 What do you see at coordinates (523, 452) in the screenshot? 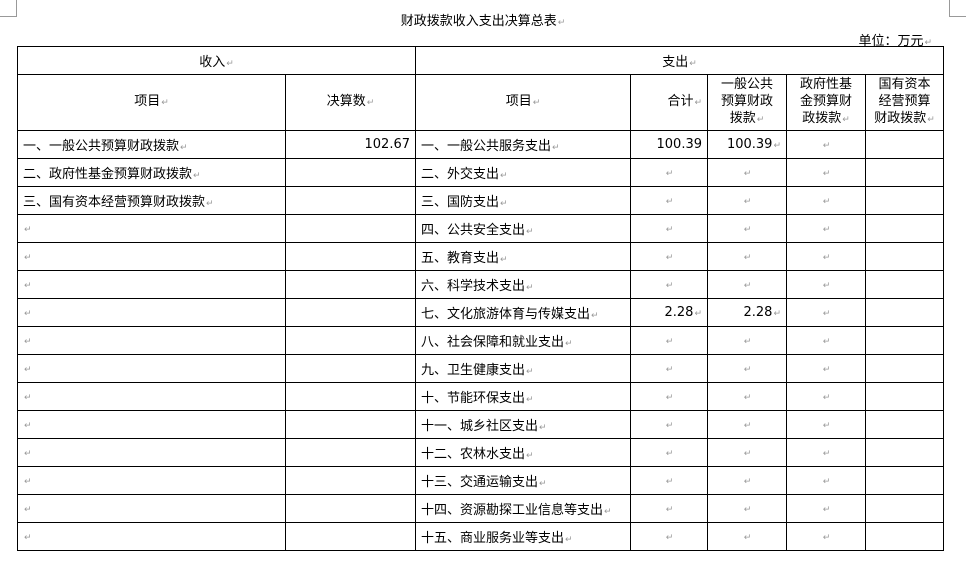
I see `expense-item-cell: 十二、农林水支出` at bounding box center [523, 452].